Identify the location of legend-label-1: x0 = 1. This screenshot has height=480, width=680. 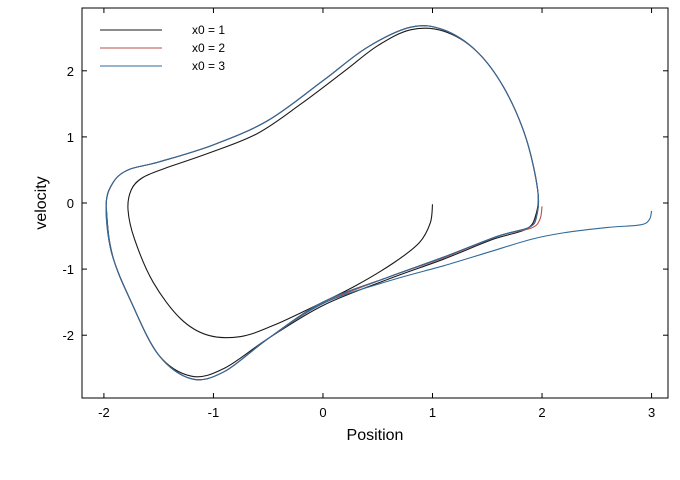
(208, 30).